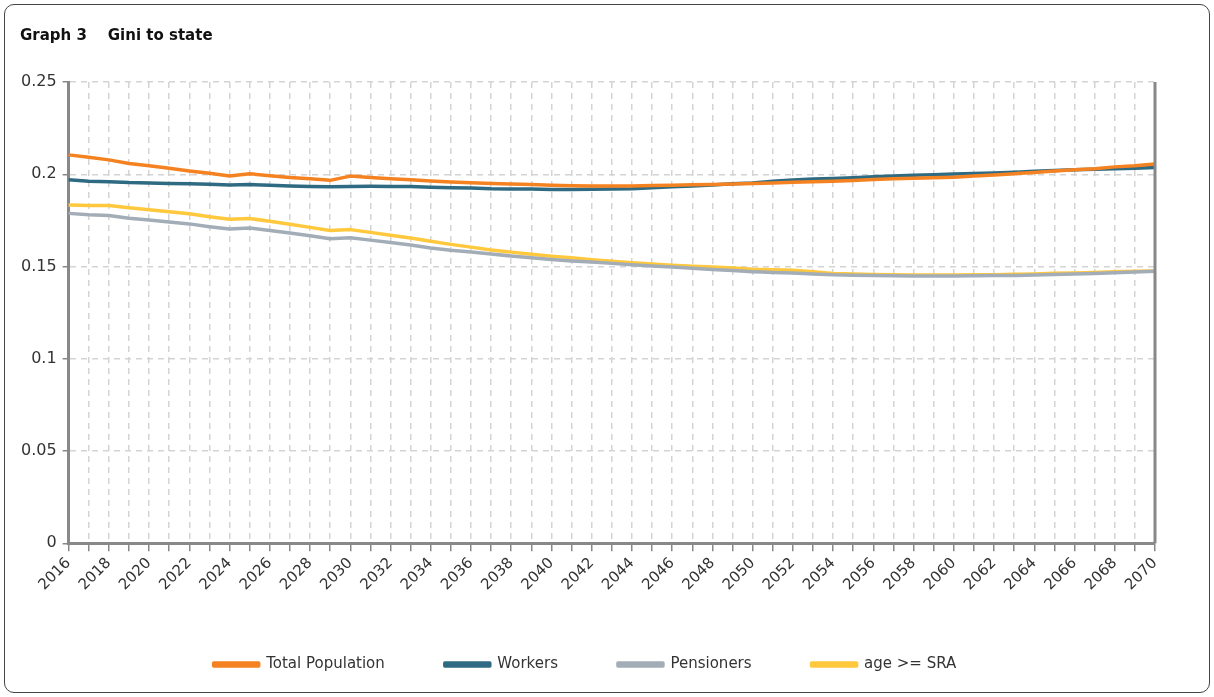 Image resolution: width=1214 pixels, height=697 pixels. Describe the element at coordinates (44, 357) in the screenshot. I see `y-tick-label: 0.1` at that location.